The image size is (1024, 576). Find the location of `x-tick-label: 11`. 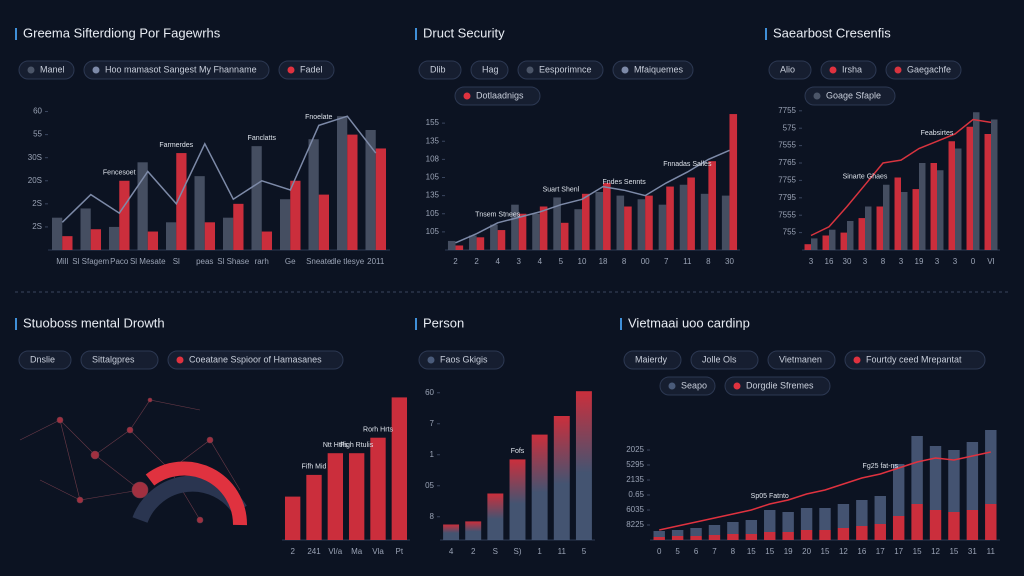

x-tick-label: 11 is located at coordinates (991, 551).